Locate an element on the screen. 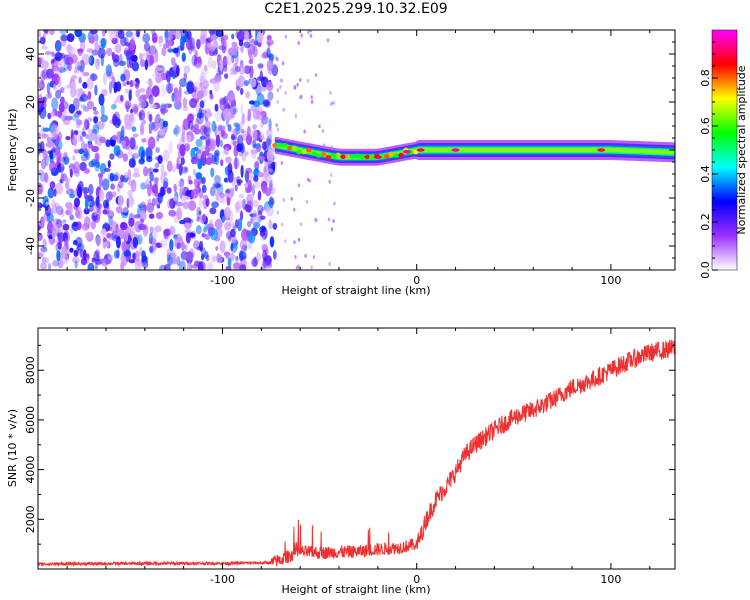 This screenshot has height=600, width=750. spectrogram-x-tick-label: 100 is located at coordinates (610, 280).